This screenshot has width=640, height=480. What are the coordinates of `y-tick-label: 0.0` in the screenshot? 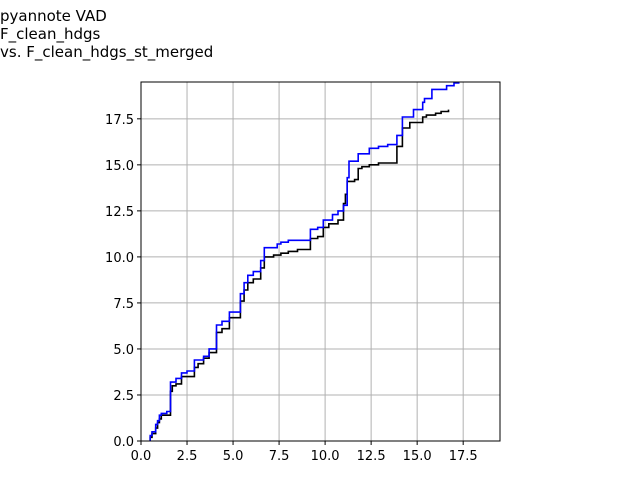 It's located at (123, 442).